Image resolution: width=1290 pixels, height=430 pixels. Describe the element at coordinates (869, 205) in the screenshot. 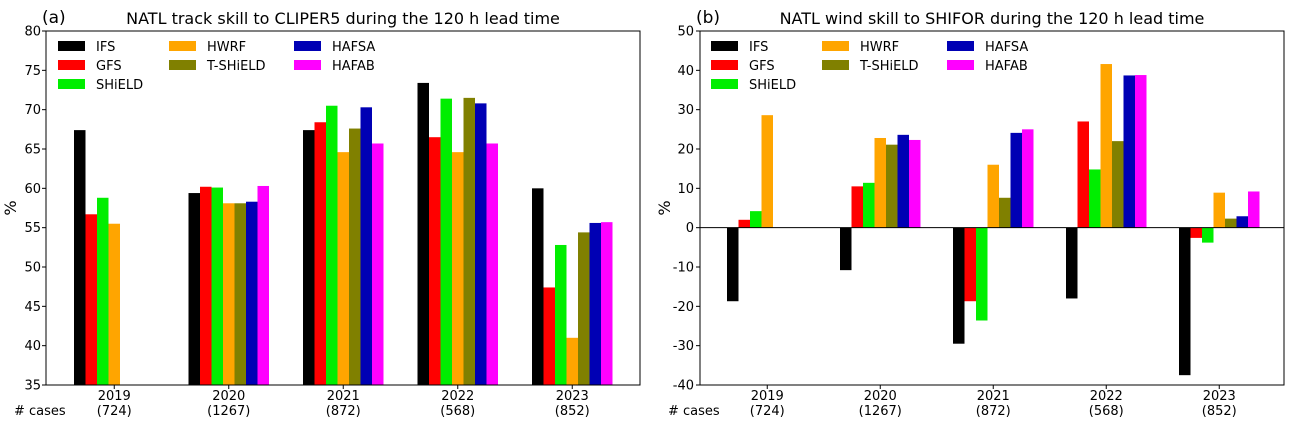

I see `bar-shield-2020` at that location.